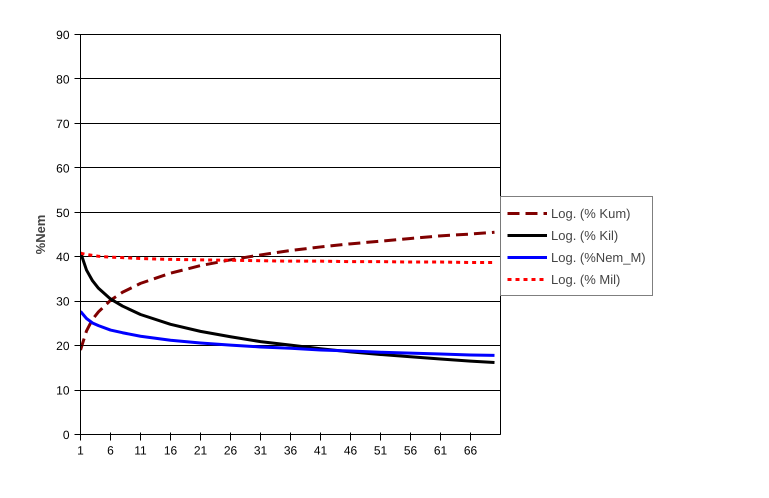  Describe the element at coordinates (63, 213) in the screenshot. I see `y-tick-label: 50` at that location.